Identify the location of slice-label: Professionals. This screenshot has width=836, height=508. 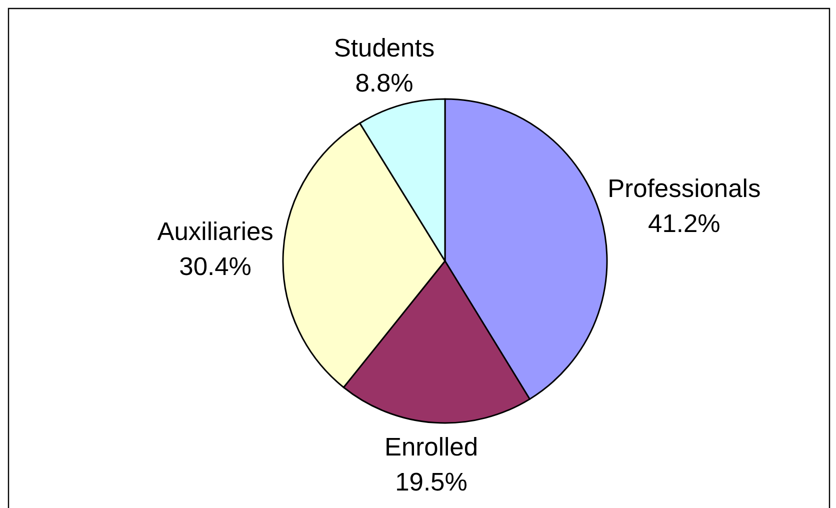
(684, 189).